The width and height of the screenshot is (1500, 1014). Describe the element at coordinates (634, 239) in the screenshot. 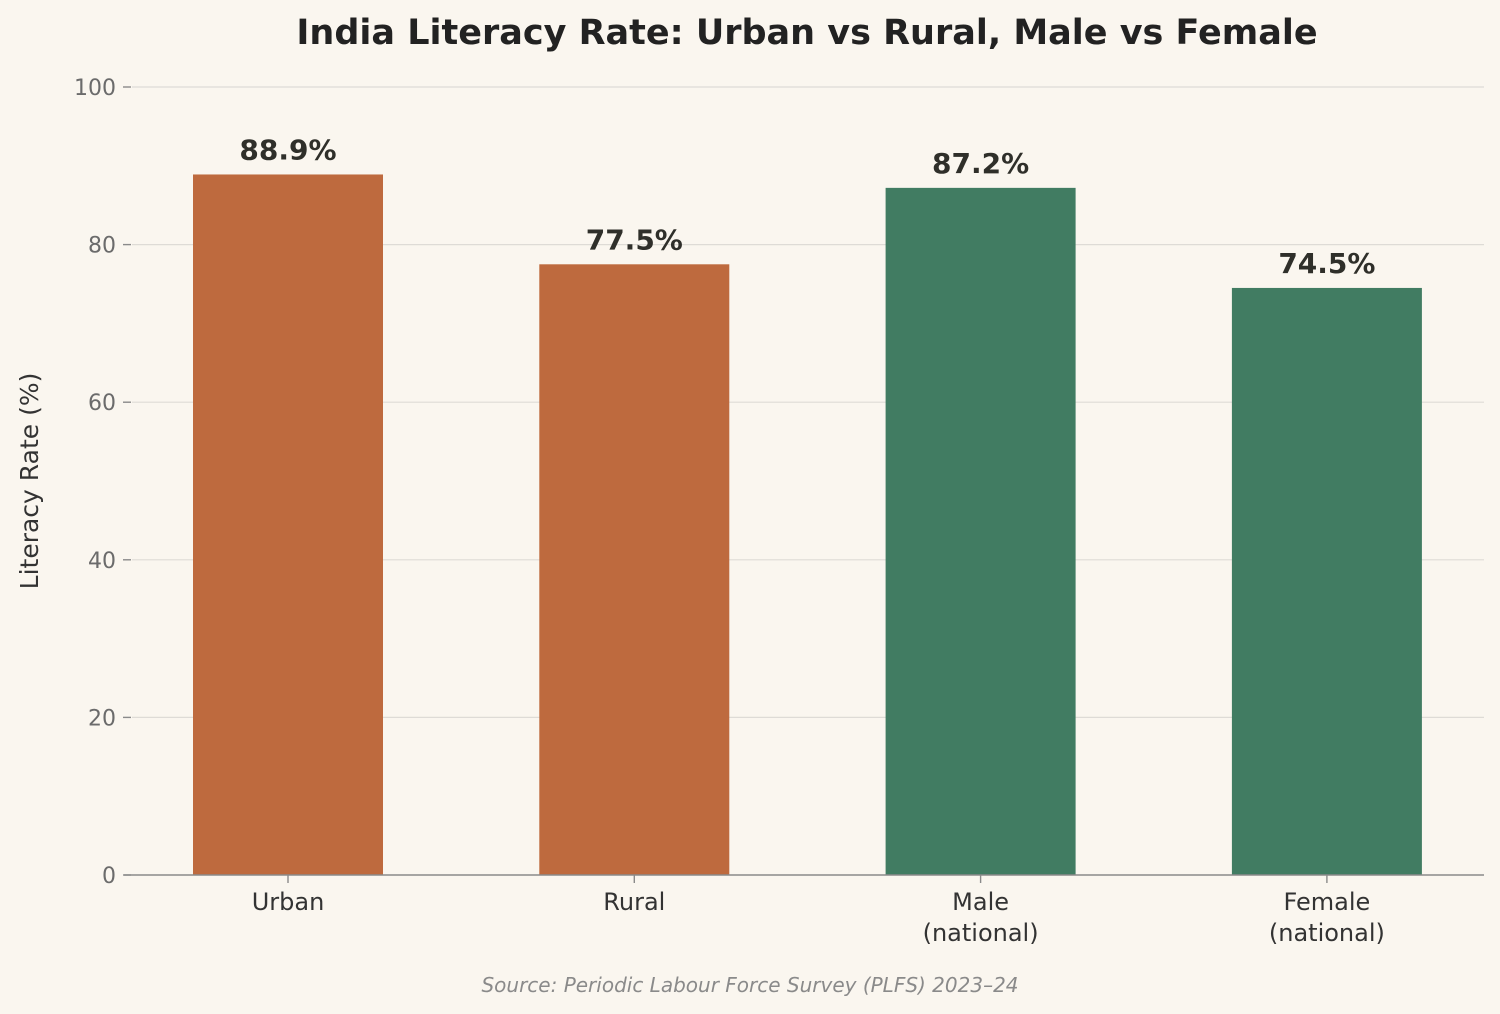

I see `bar-value-label: 77.5%` at that location.